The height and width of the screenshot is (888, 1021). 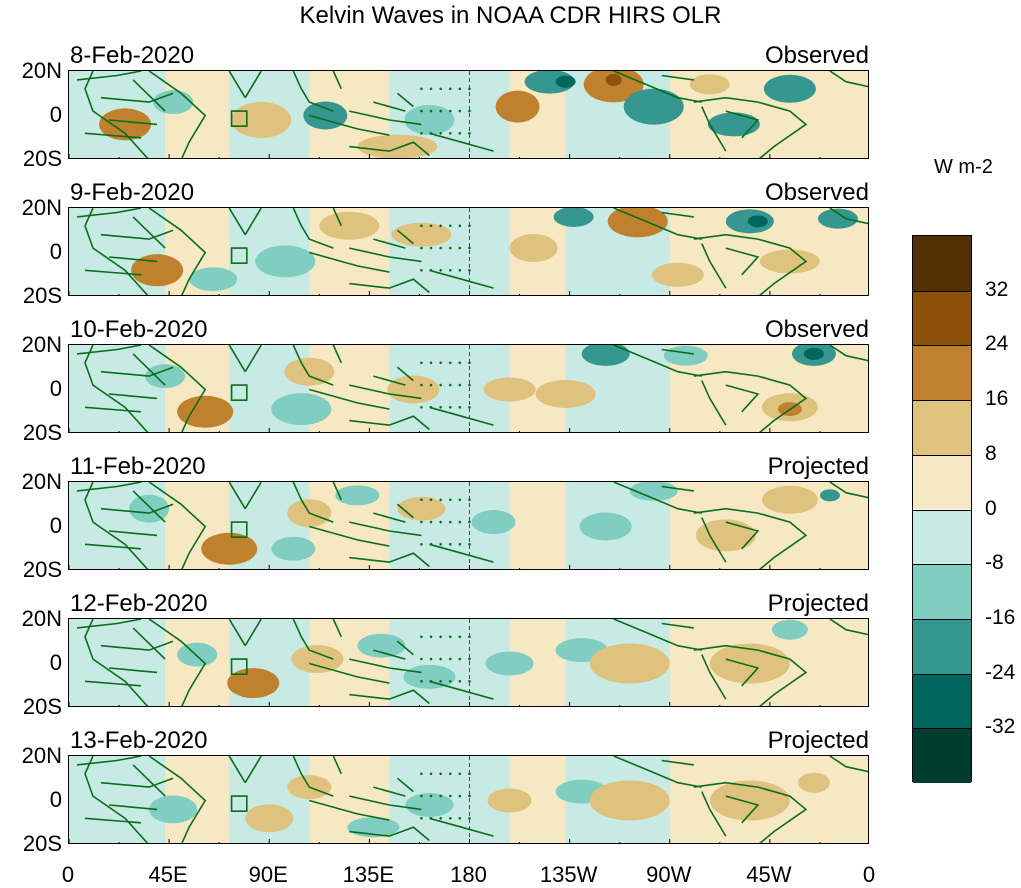 I want to click on figure-title: Kelvin Waves in NOAA CDR HIRS OLR, so click(x=510, y=15).